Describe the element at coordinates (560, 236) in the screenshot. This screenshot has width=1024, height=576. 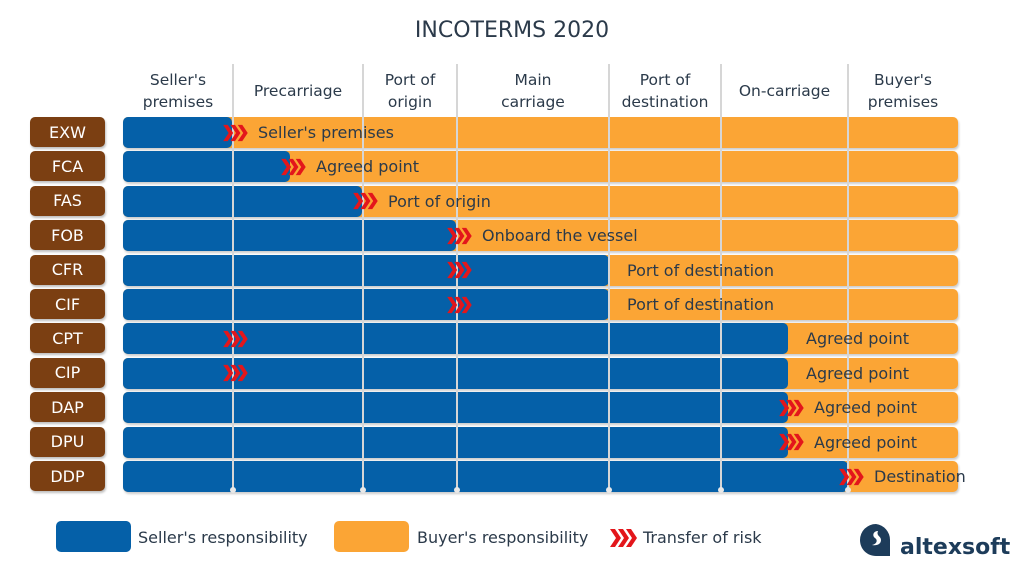
I see `delivery-point-label: Onboard the vessel` at that location.